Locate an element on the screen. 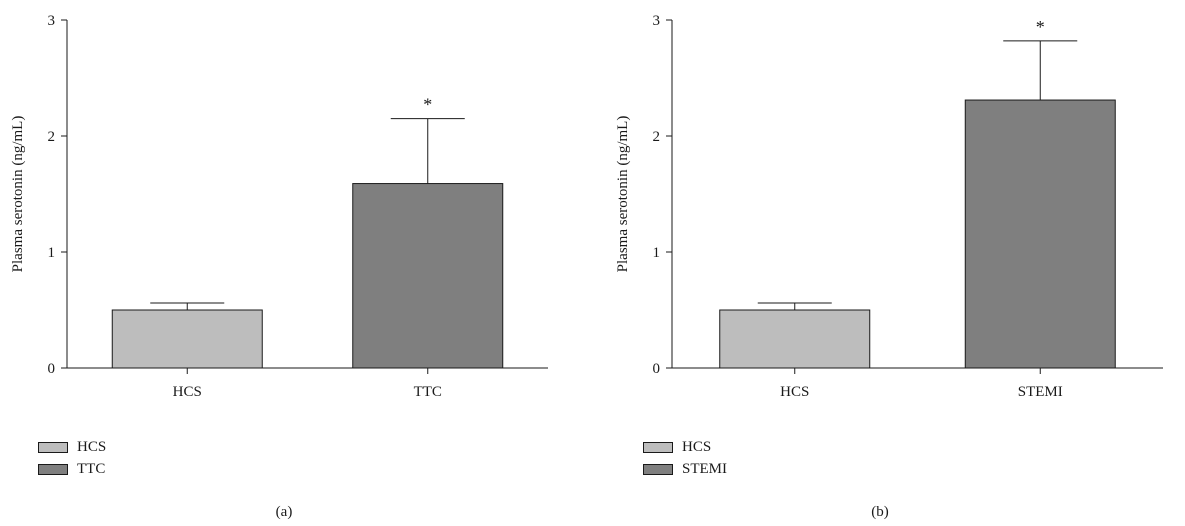 Image resolution: width=1185 pixels, height=526 pixels. legend-item: TTC is located at coordinates (72, 469).